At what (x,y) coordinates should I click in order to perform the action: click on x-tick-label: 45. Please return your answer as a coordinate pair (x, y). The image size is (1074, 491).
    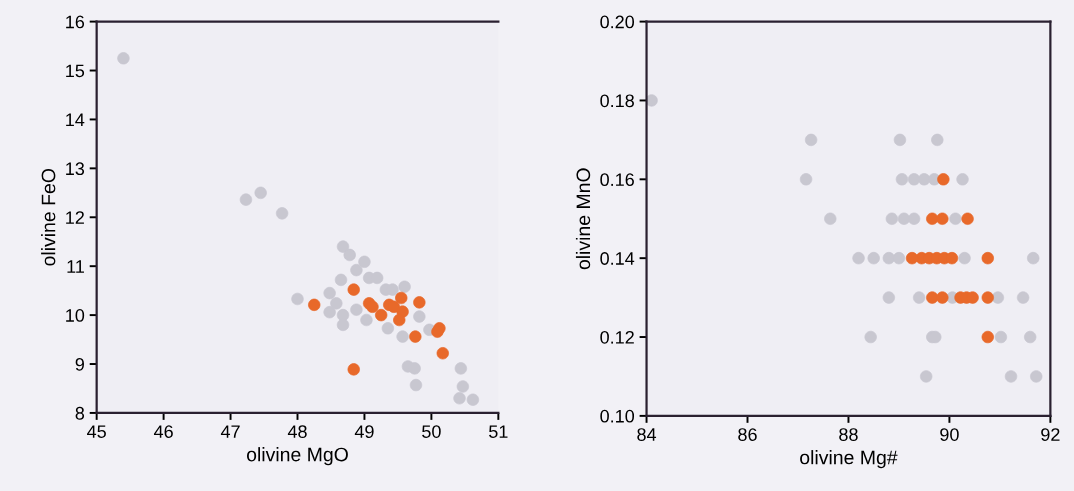
    Looking at the image, I should click on (96, 431).